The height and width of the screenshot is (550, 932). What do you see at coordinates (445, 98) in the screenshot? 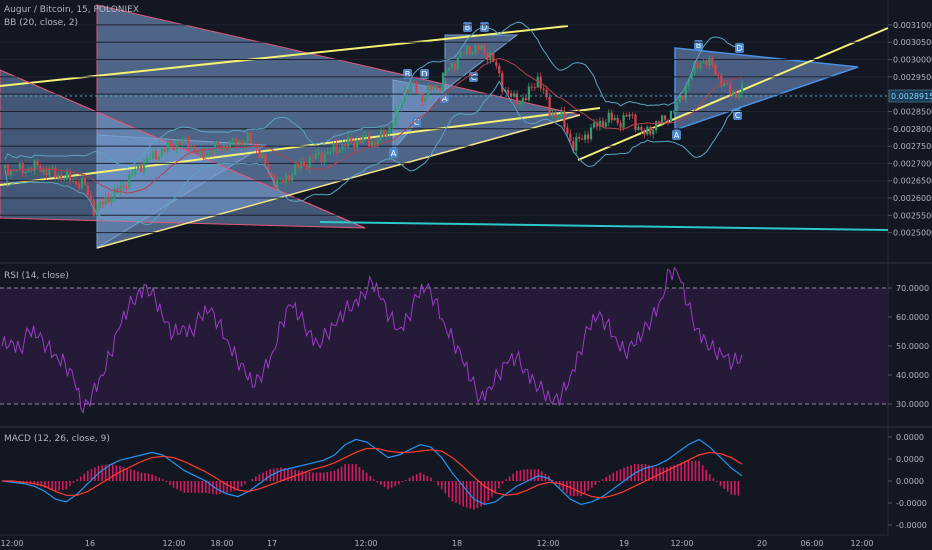
I see `svg-text: A` at bounding box center [445, 98].